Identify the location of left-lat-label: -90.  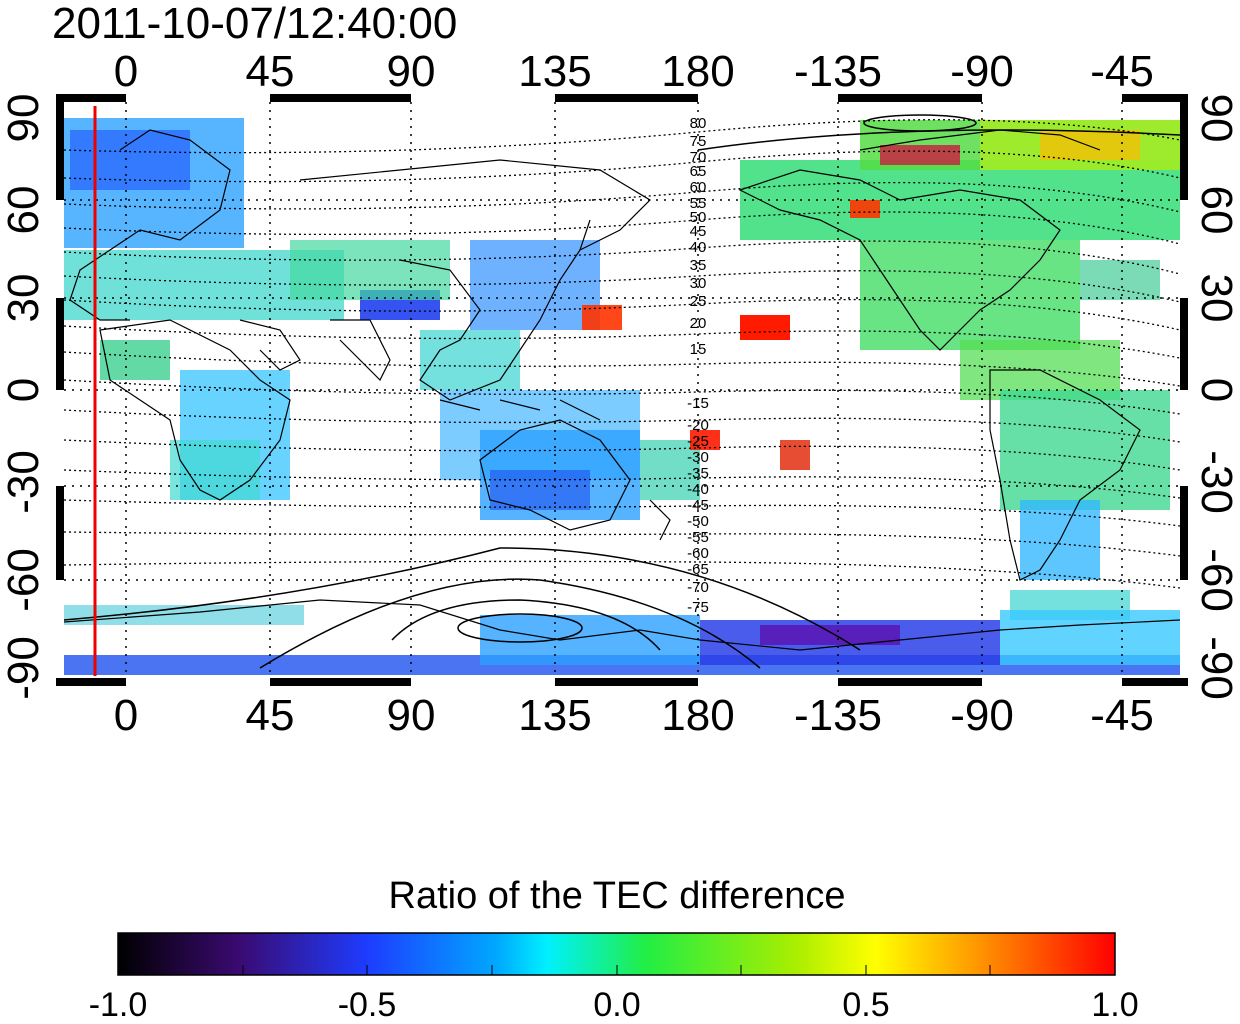
(24, 668).